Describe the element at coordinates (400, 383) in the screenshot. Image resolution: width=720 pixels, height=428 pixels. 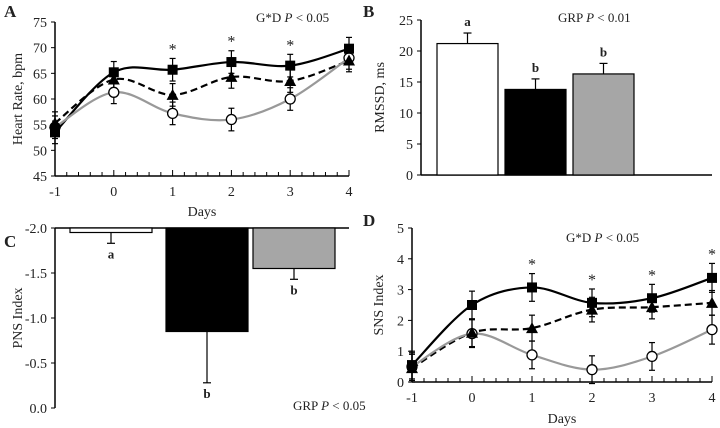
I see `panel-d-y-tick-label: 0` at that location.